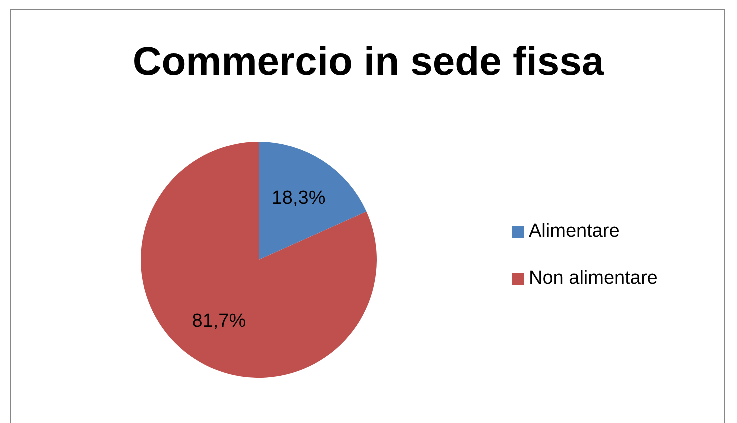 The width and height of the screenshot is (737, 423). What do you see at coordinates (369, 62) in the screenshot?
I see `chart-title: Commercio in sede fissa` at bounding box center [369, 62].